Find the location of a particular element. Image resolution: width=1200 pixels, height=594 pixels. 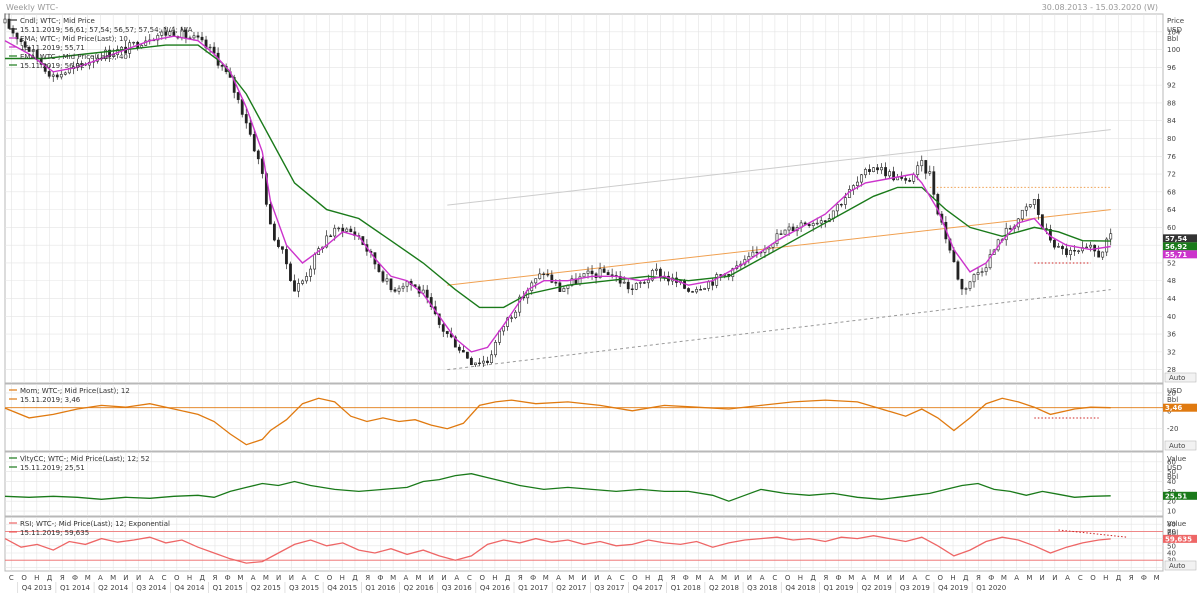

y-tick-label: 92 is located at coordinates (1171, 86).